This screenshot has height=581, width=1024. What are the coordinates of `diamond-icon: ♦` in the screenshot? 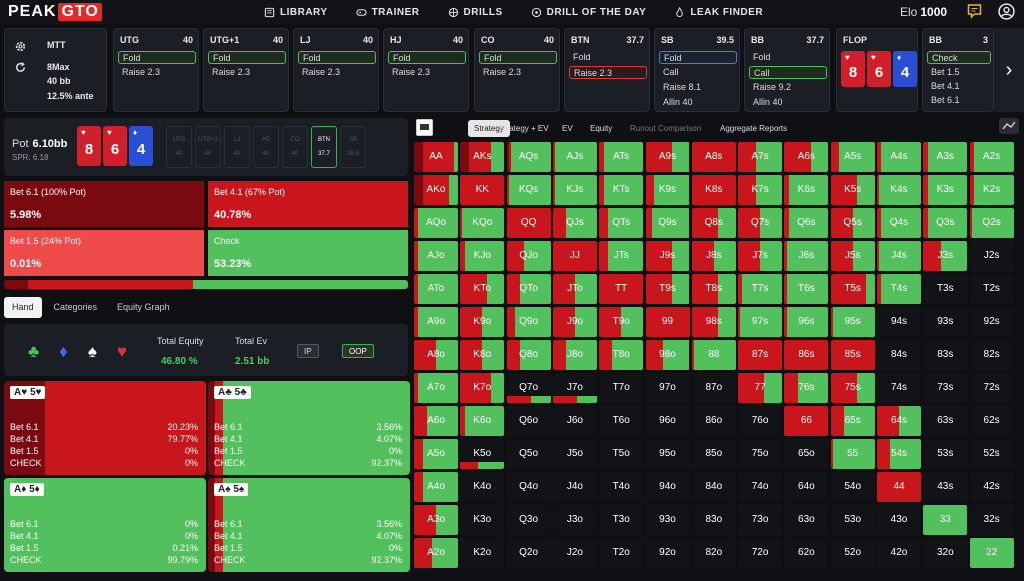 It's located at (63, 351).